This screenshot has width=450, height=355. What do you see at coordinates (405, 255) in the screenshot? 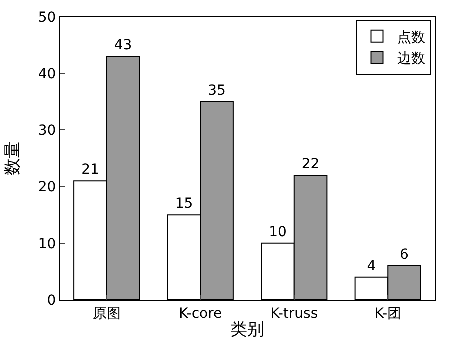
I see `data-label: 6` at bounding box center [405, 255].